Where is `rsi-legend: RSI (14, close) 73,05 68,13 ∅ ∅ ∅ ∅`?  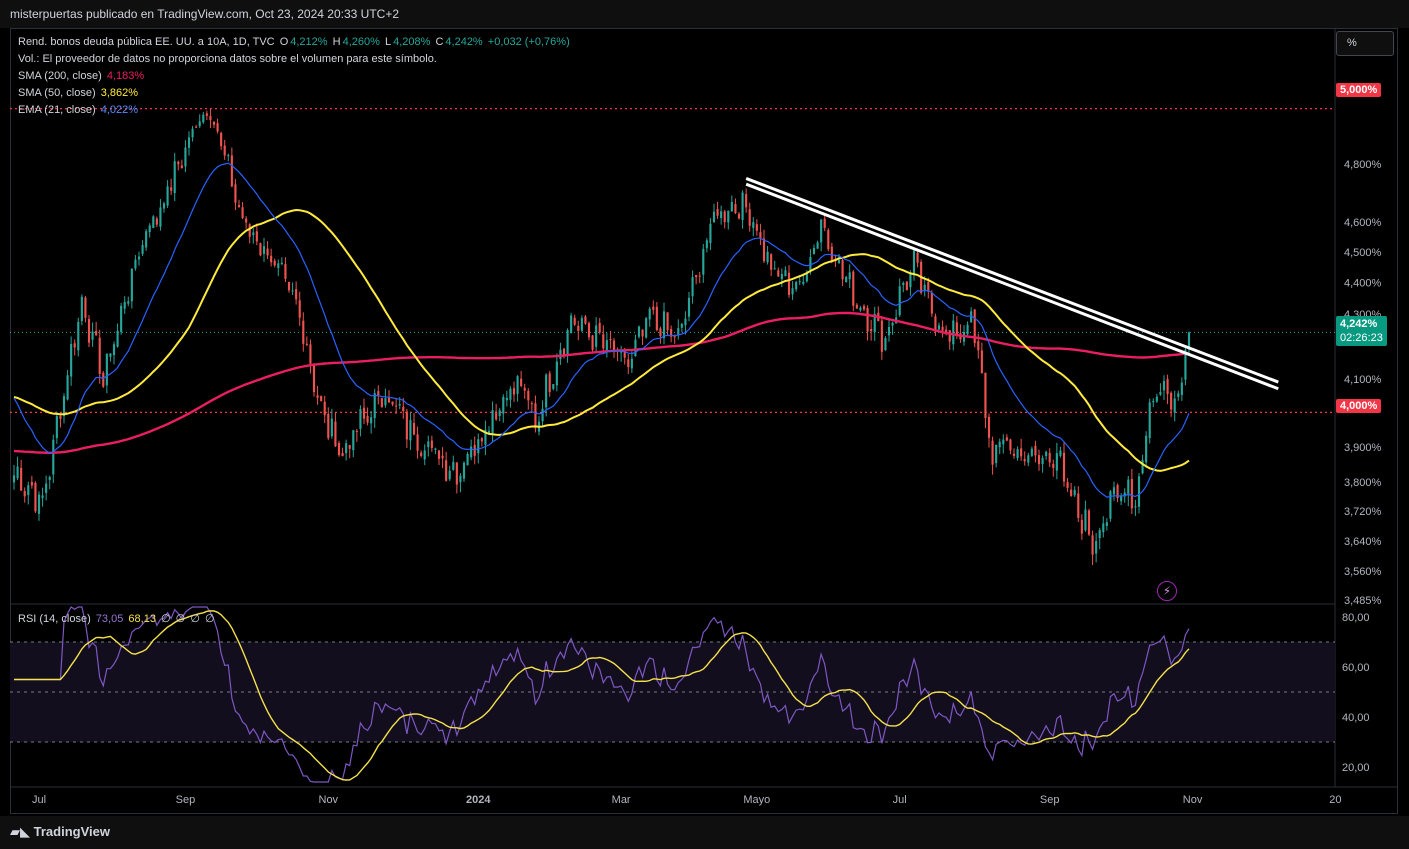 rsi-legend: RSI (14, close) 73,05 68,13 ∅ ∅ ∅ ∅ is located at coordinates (117, 619).